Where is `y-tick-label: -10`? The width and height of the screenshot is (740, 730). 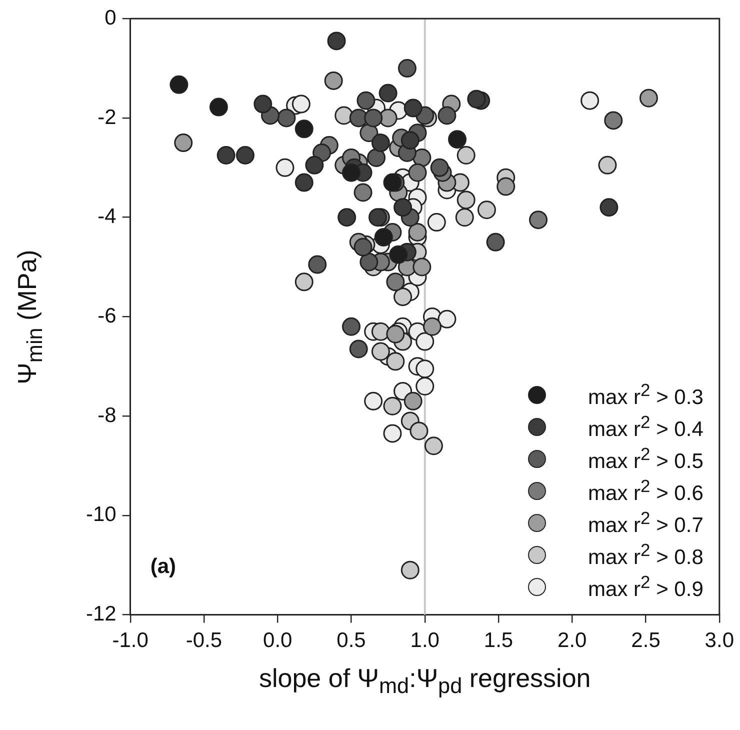 y-tick-label: -10 is located at coordinates (101, 514).